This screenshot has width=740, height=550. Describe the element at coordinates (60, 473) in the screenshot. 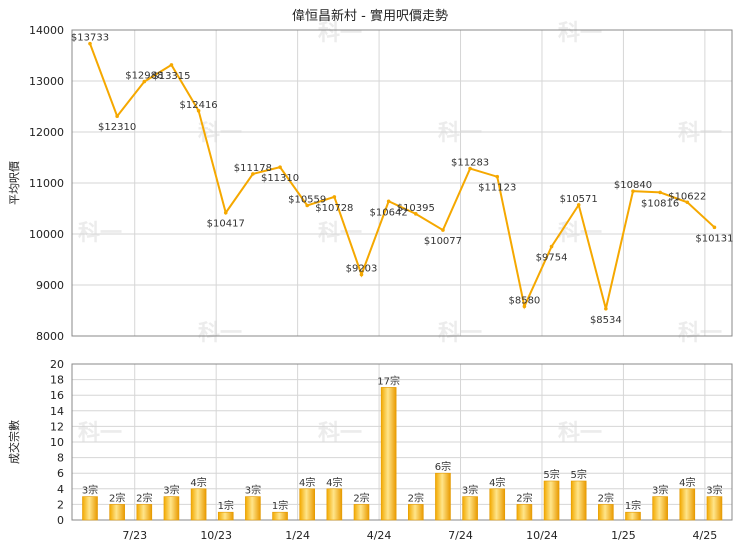

I see `volume-tick-label: 6` at that location.